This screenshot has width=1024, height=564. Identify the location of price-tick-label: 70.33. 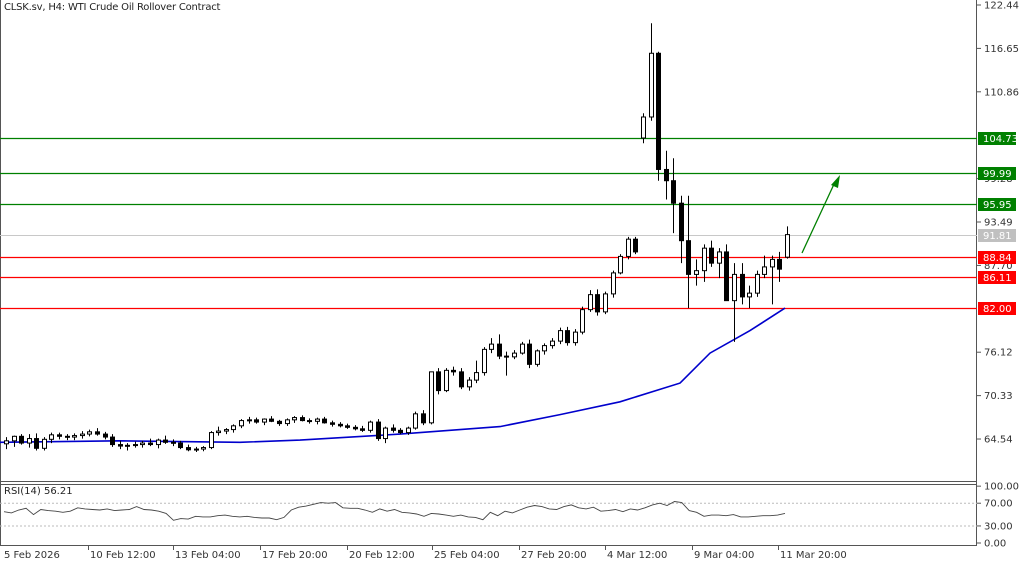
(998, 396).